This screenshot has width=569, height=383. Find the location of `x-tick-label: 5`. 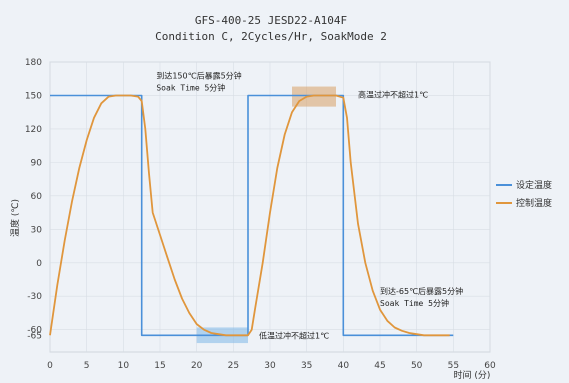

x-tick-label: 5 is located at coordinates (87, 366).